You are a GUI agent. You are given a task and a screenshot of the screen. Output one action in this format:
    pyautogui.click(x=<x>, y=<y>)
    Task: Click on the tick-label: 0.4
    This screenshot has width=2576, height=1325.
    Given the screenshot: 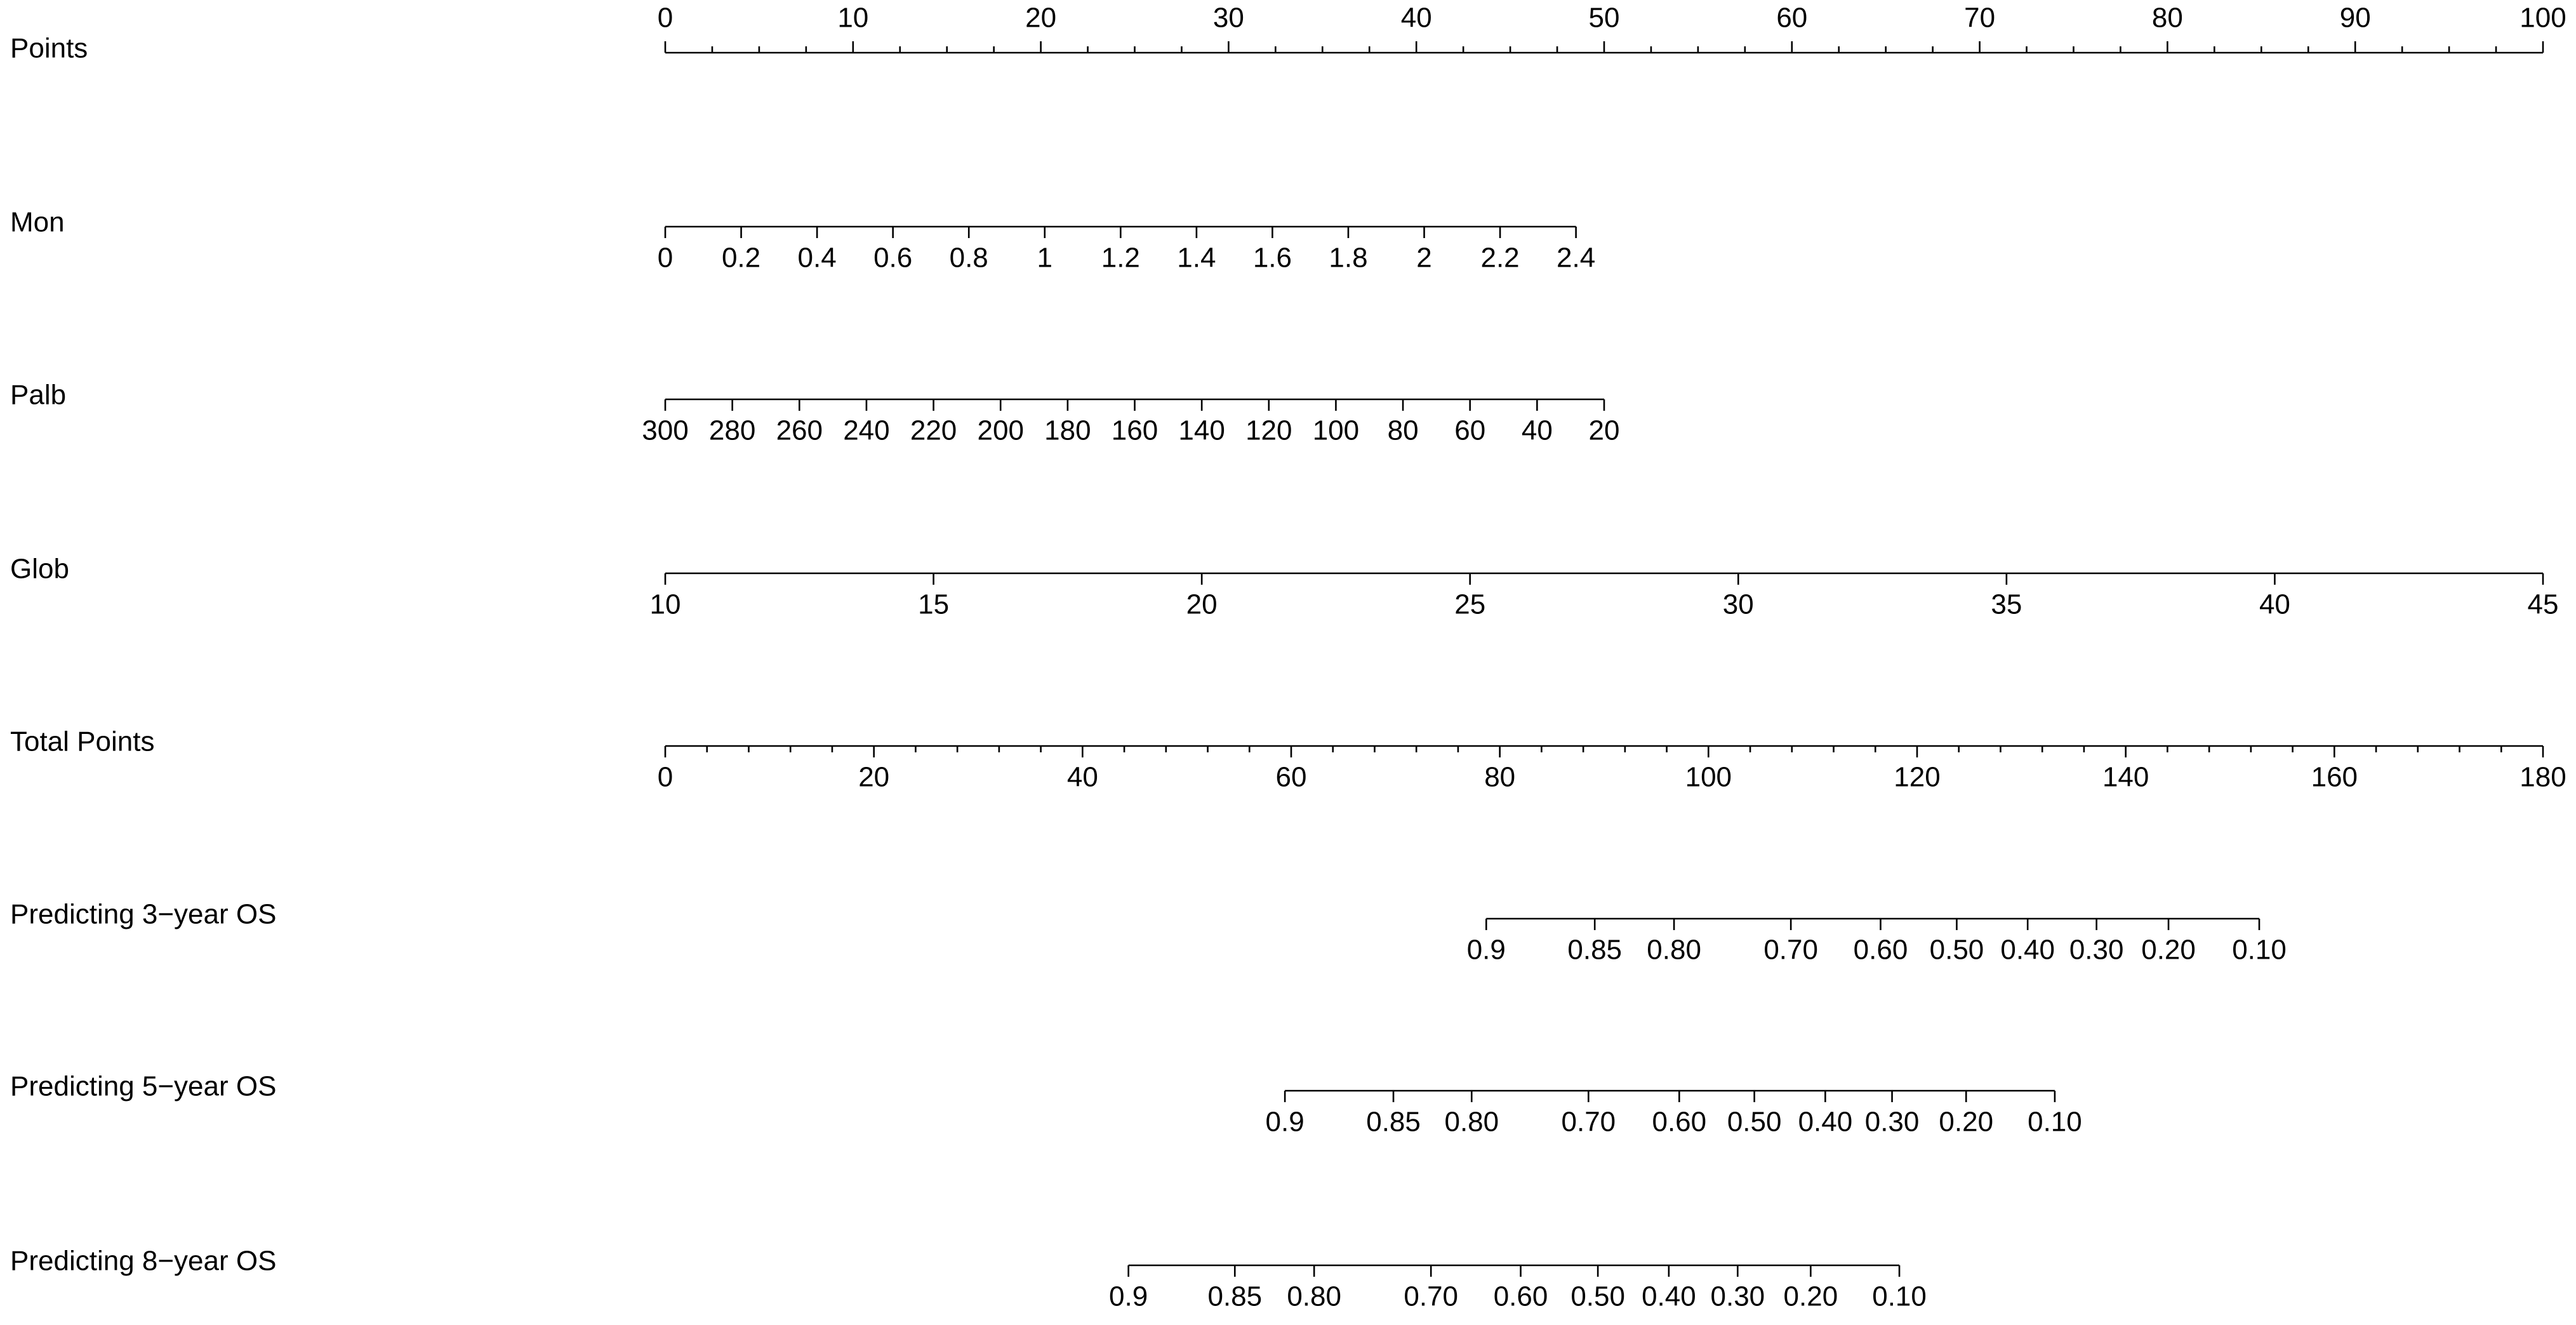 What is the action you would take?
    pyautogui.click(x=817, y=258)
    